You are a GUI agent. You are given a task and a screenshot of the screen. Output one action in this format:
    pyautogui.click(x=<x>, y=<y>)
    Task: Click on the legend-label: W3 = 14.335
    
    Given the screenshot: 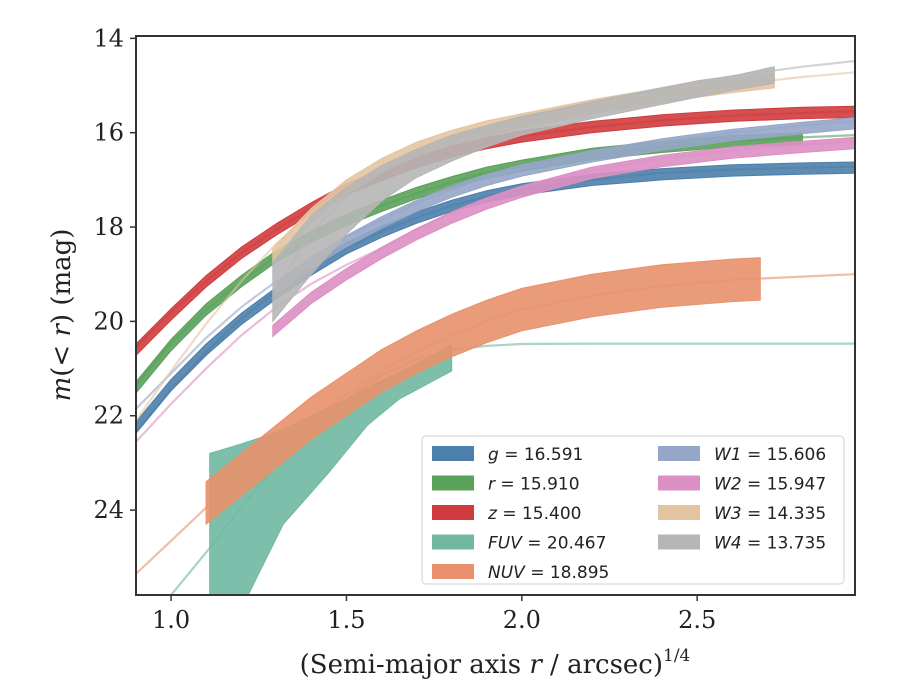 What is the action you would take?
    pyautogui.click(x=770, y=514)
    